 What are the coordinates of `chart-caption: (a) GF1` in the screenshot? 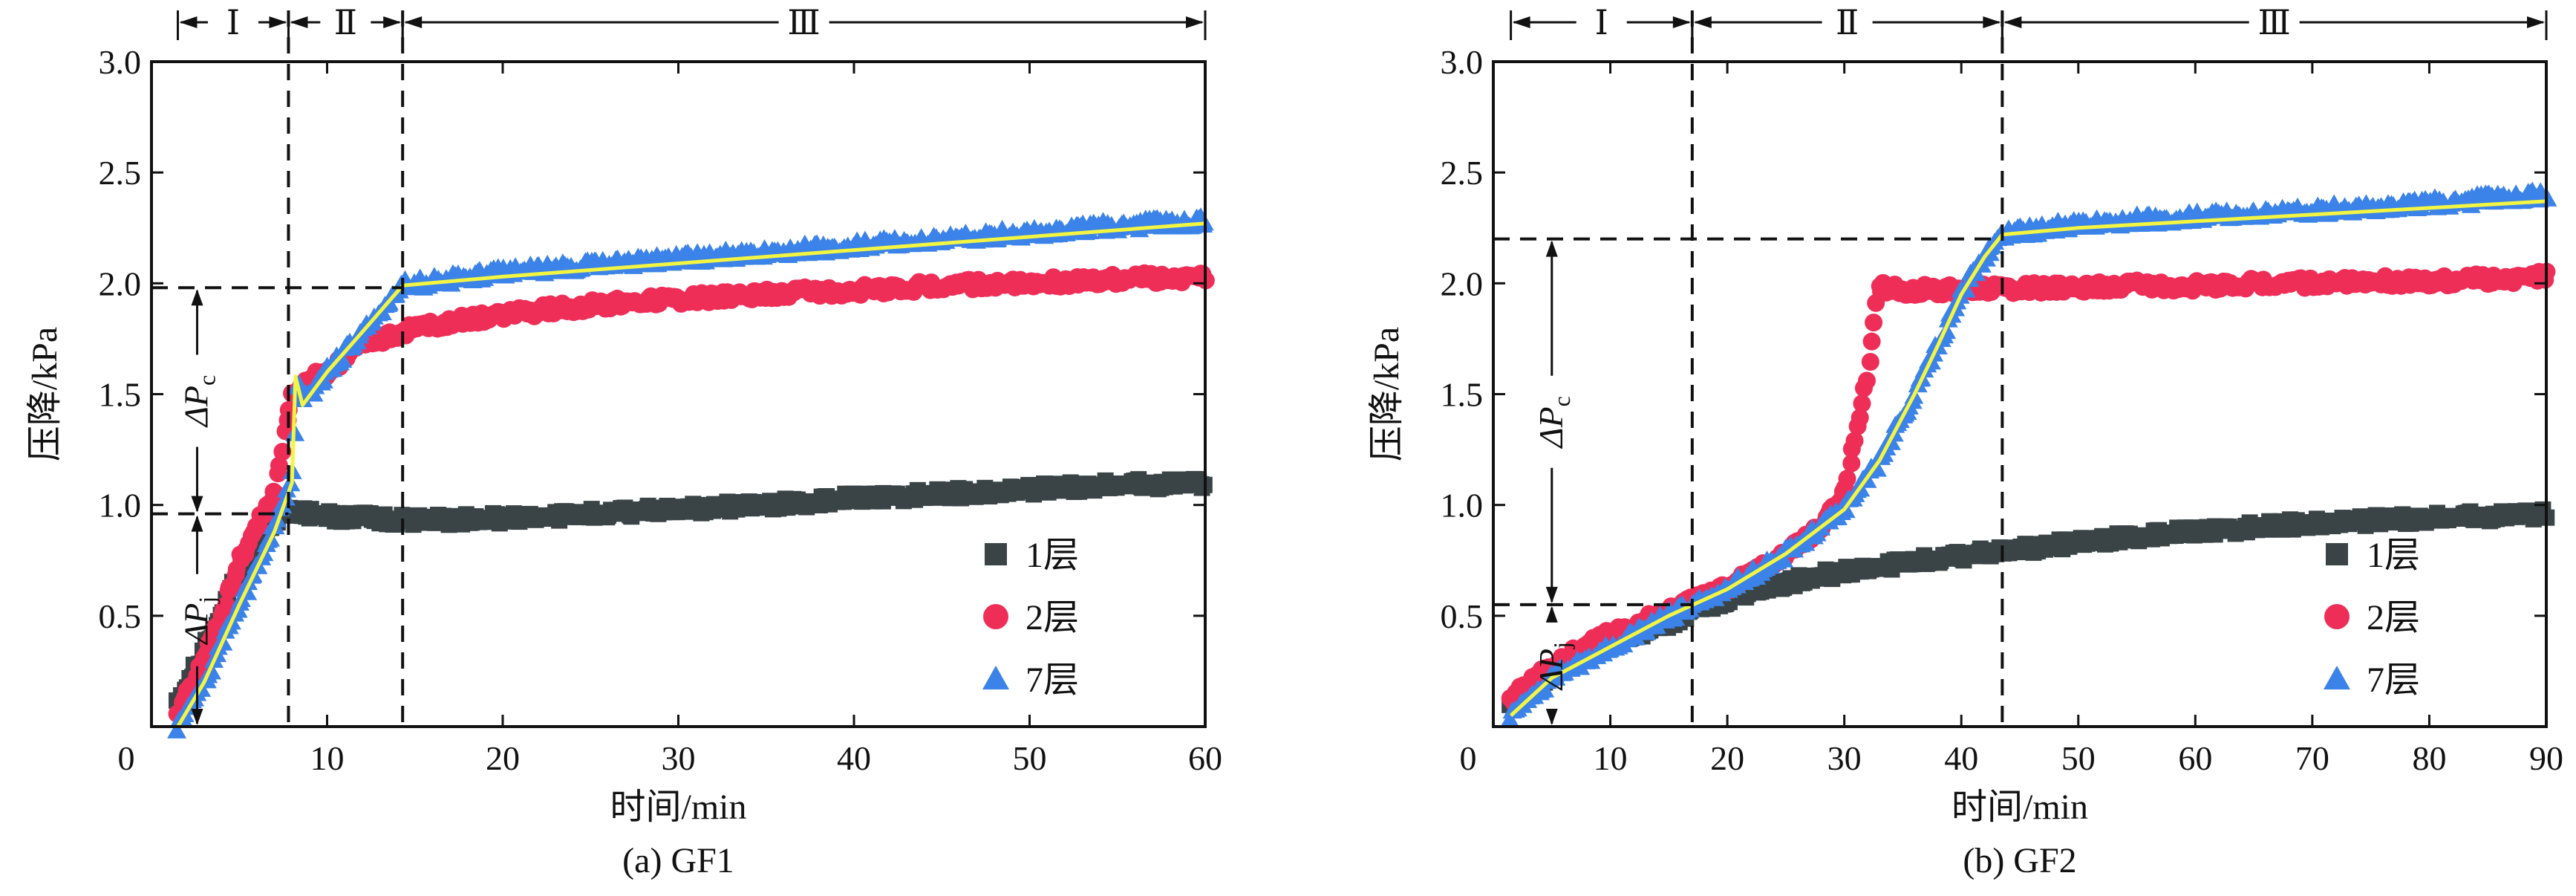 It's located at (678, 860).